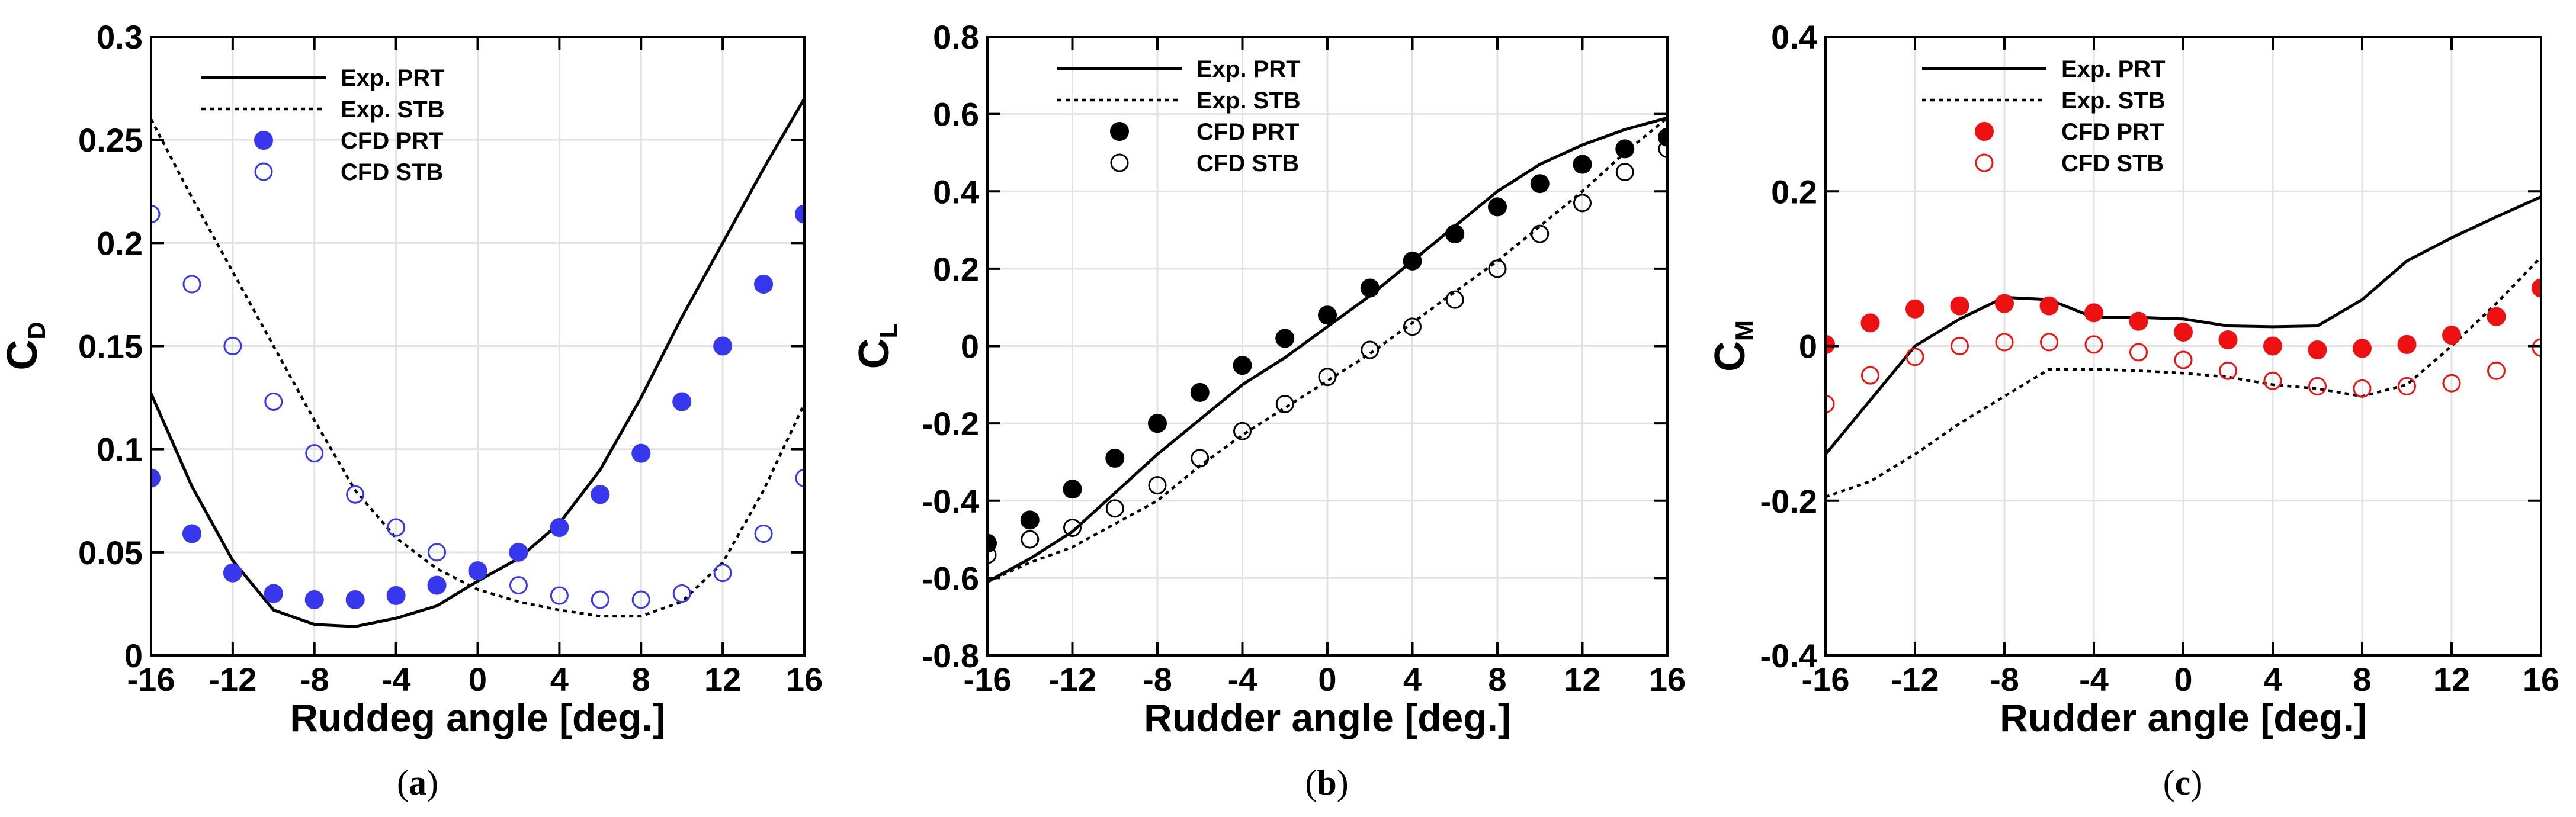 Image resolution: width=2576 pixels, height=817 pixels. Describe the element at coordinates (478, 717) in the screenshot. I see `x-axis-label: Ruddeg angle [deg.]` at that location.